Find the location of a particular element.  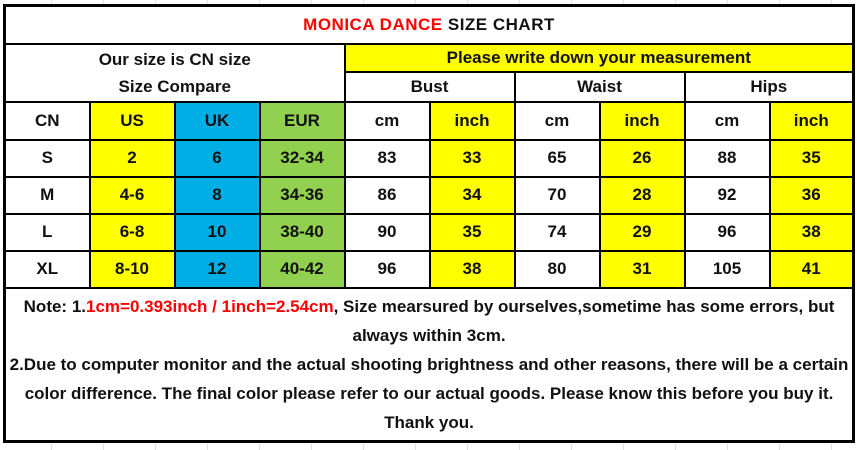

size-cell: 105 is located at coordinates (727, 269).